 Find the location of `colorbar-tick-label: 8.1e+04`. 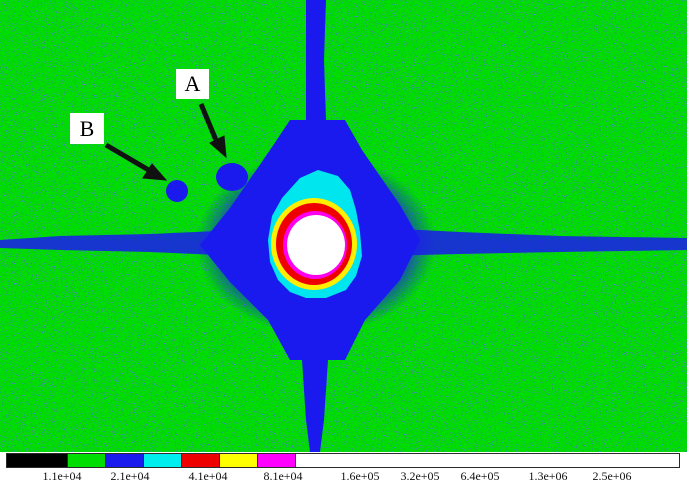

colorbar-tick-label: 8.1e+04 is located at coordinates (283, 476).